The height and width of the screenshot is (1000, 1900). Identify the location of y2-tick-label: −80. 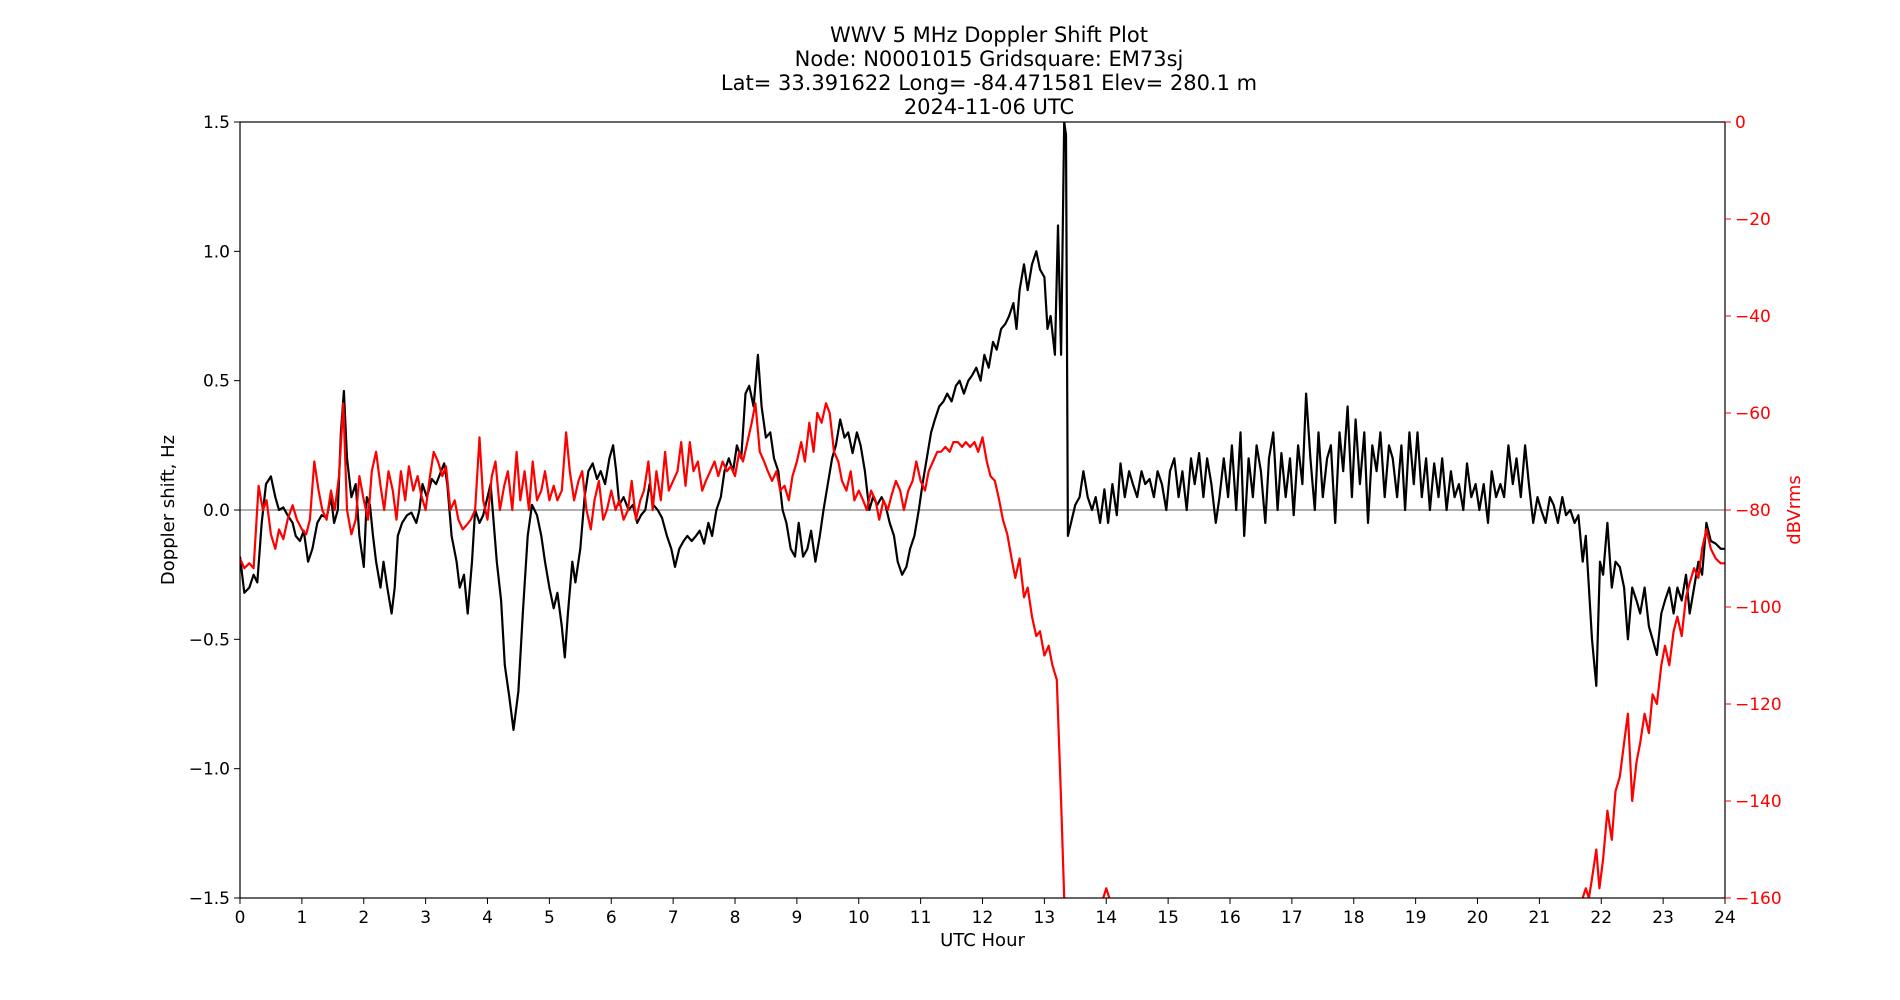
(1753, 511).